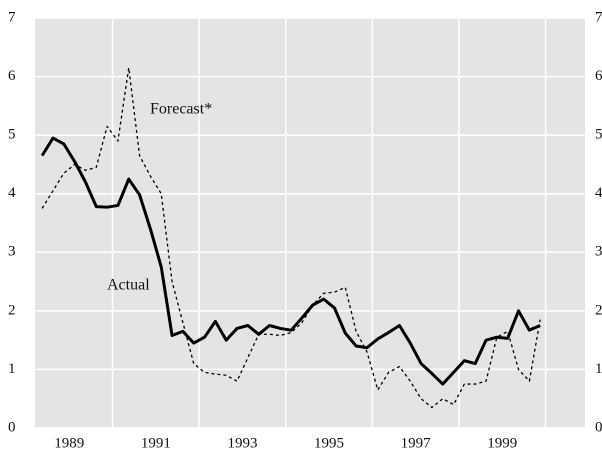  I want to click on y2-tick-label: 2, so click(598, 310).